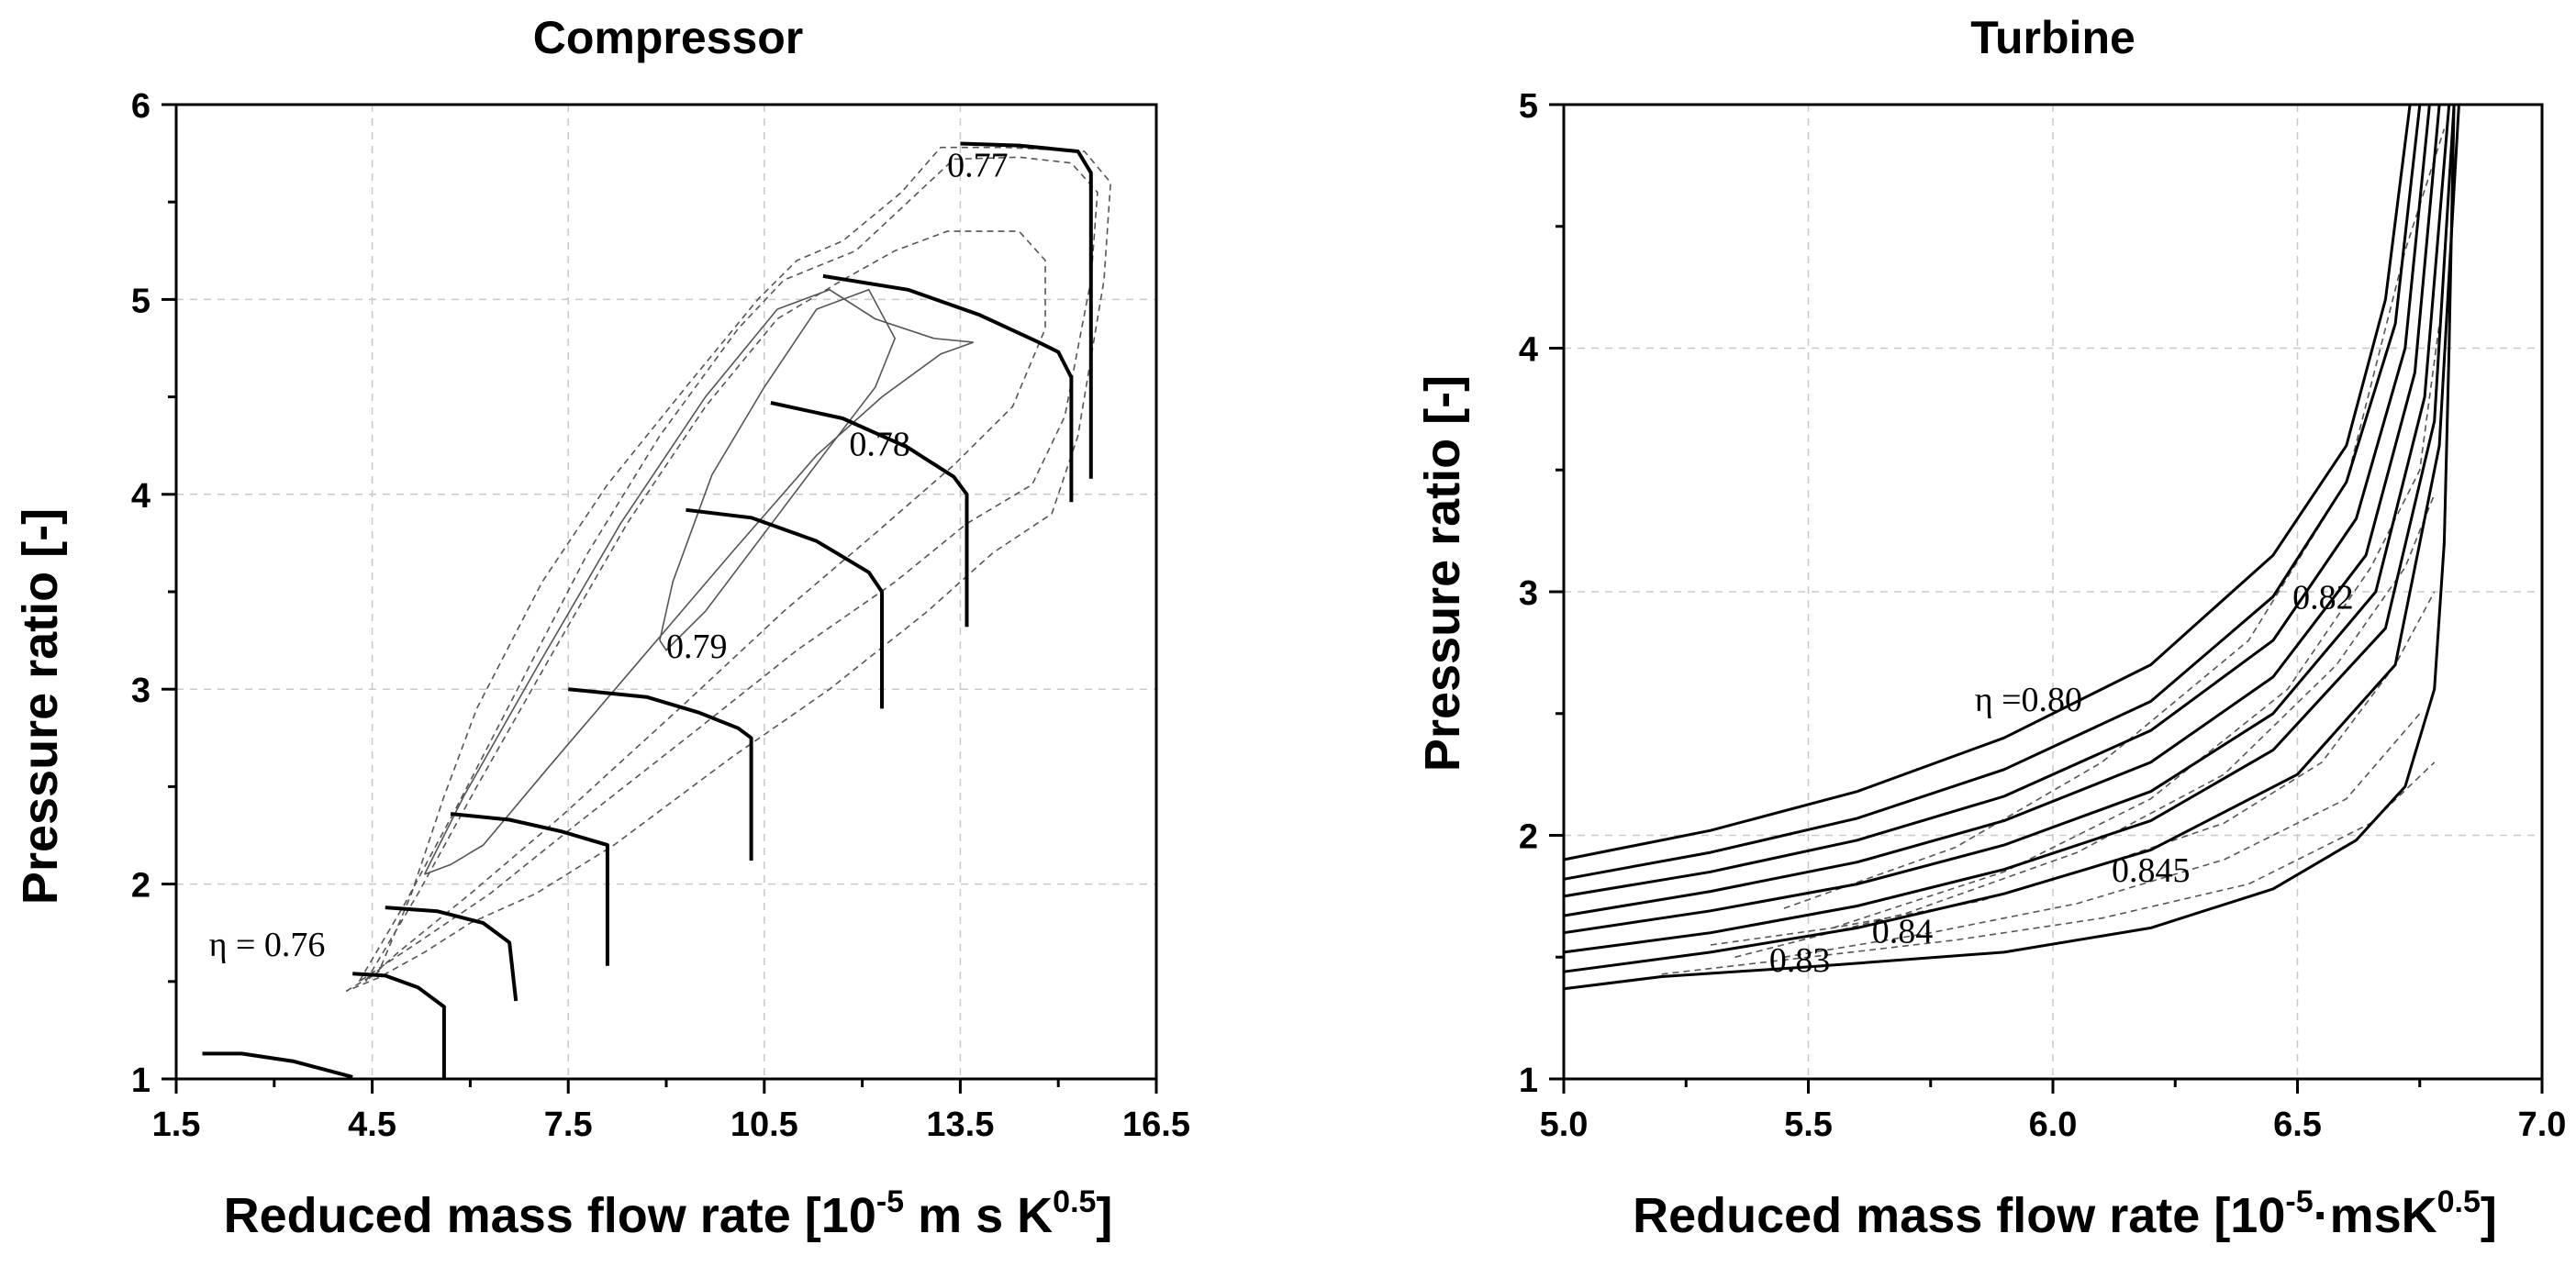 The width and height of the screenshot is (2576, 1267). I want to click on compressor-speed-9-line, so click(1026, 310).